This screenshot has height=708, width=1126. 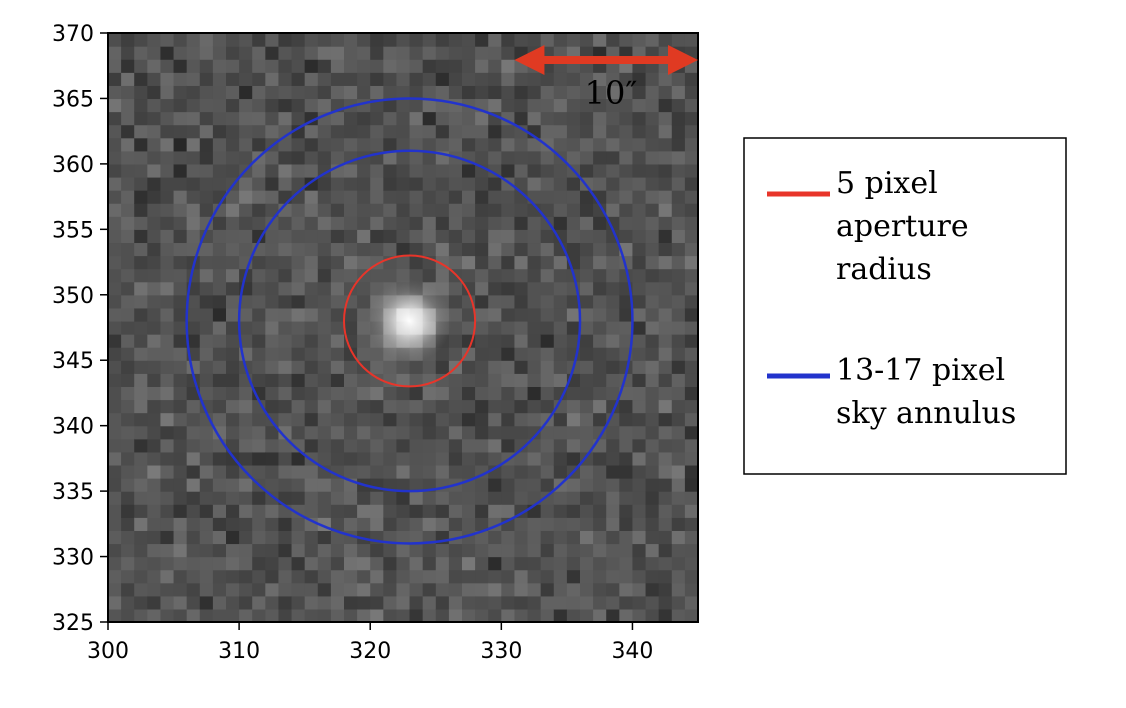 I want to click on legend-label-aperture-line1: 5 pixel, so click(x=887, y=183).